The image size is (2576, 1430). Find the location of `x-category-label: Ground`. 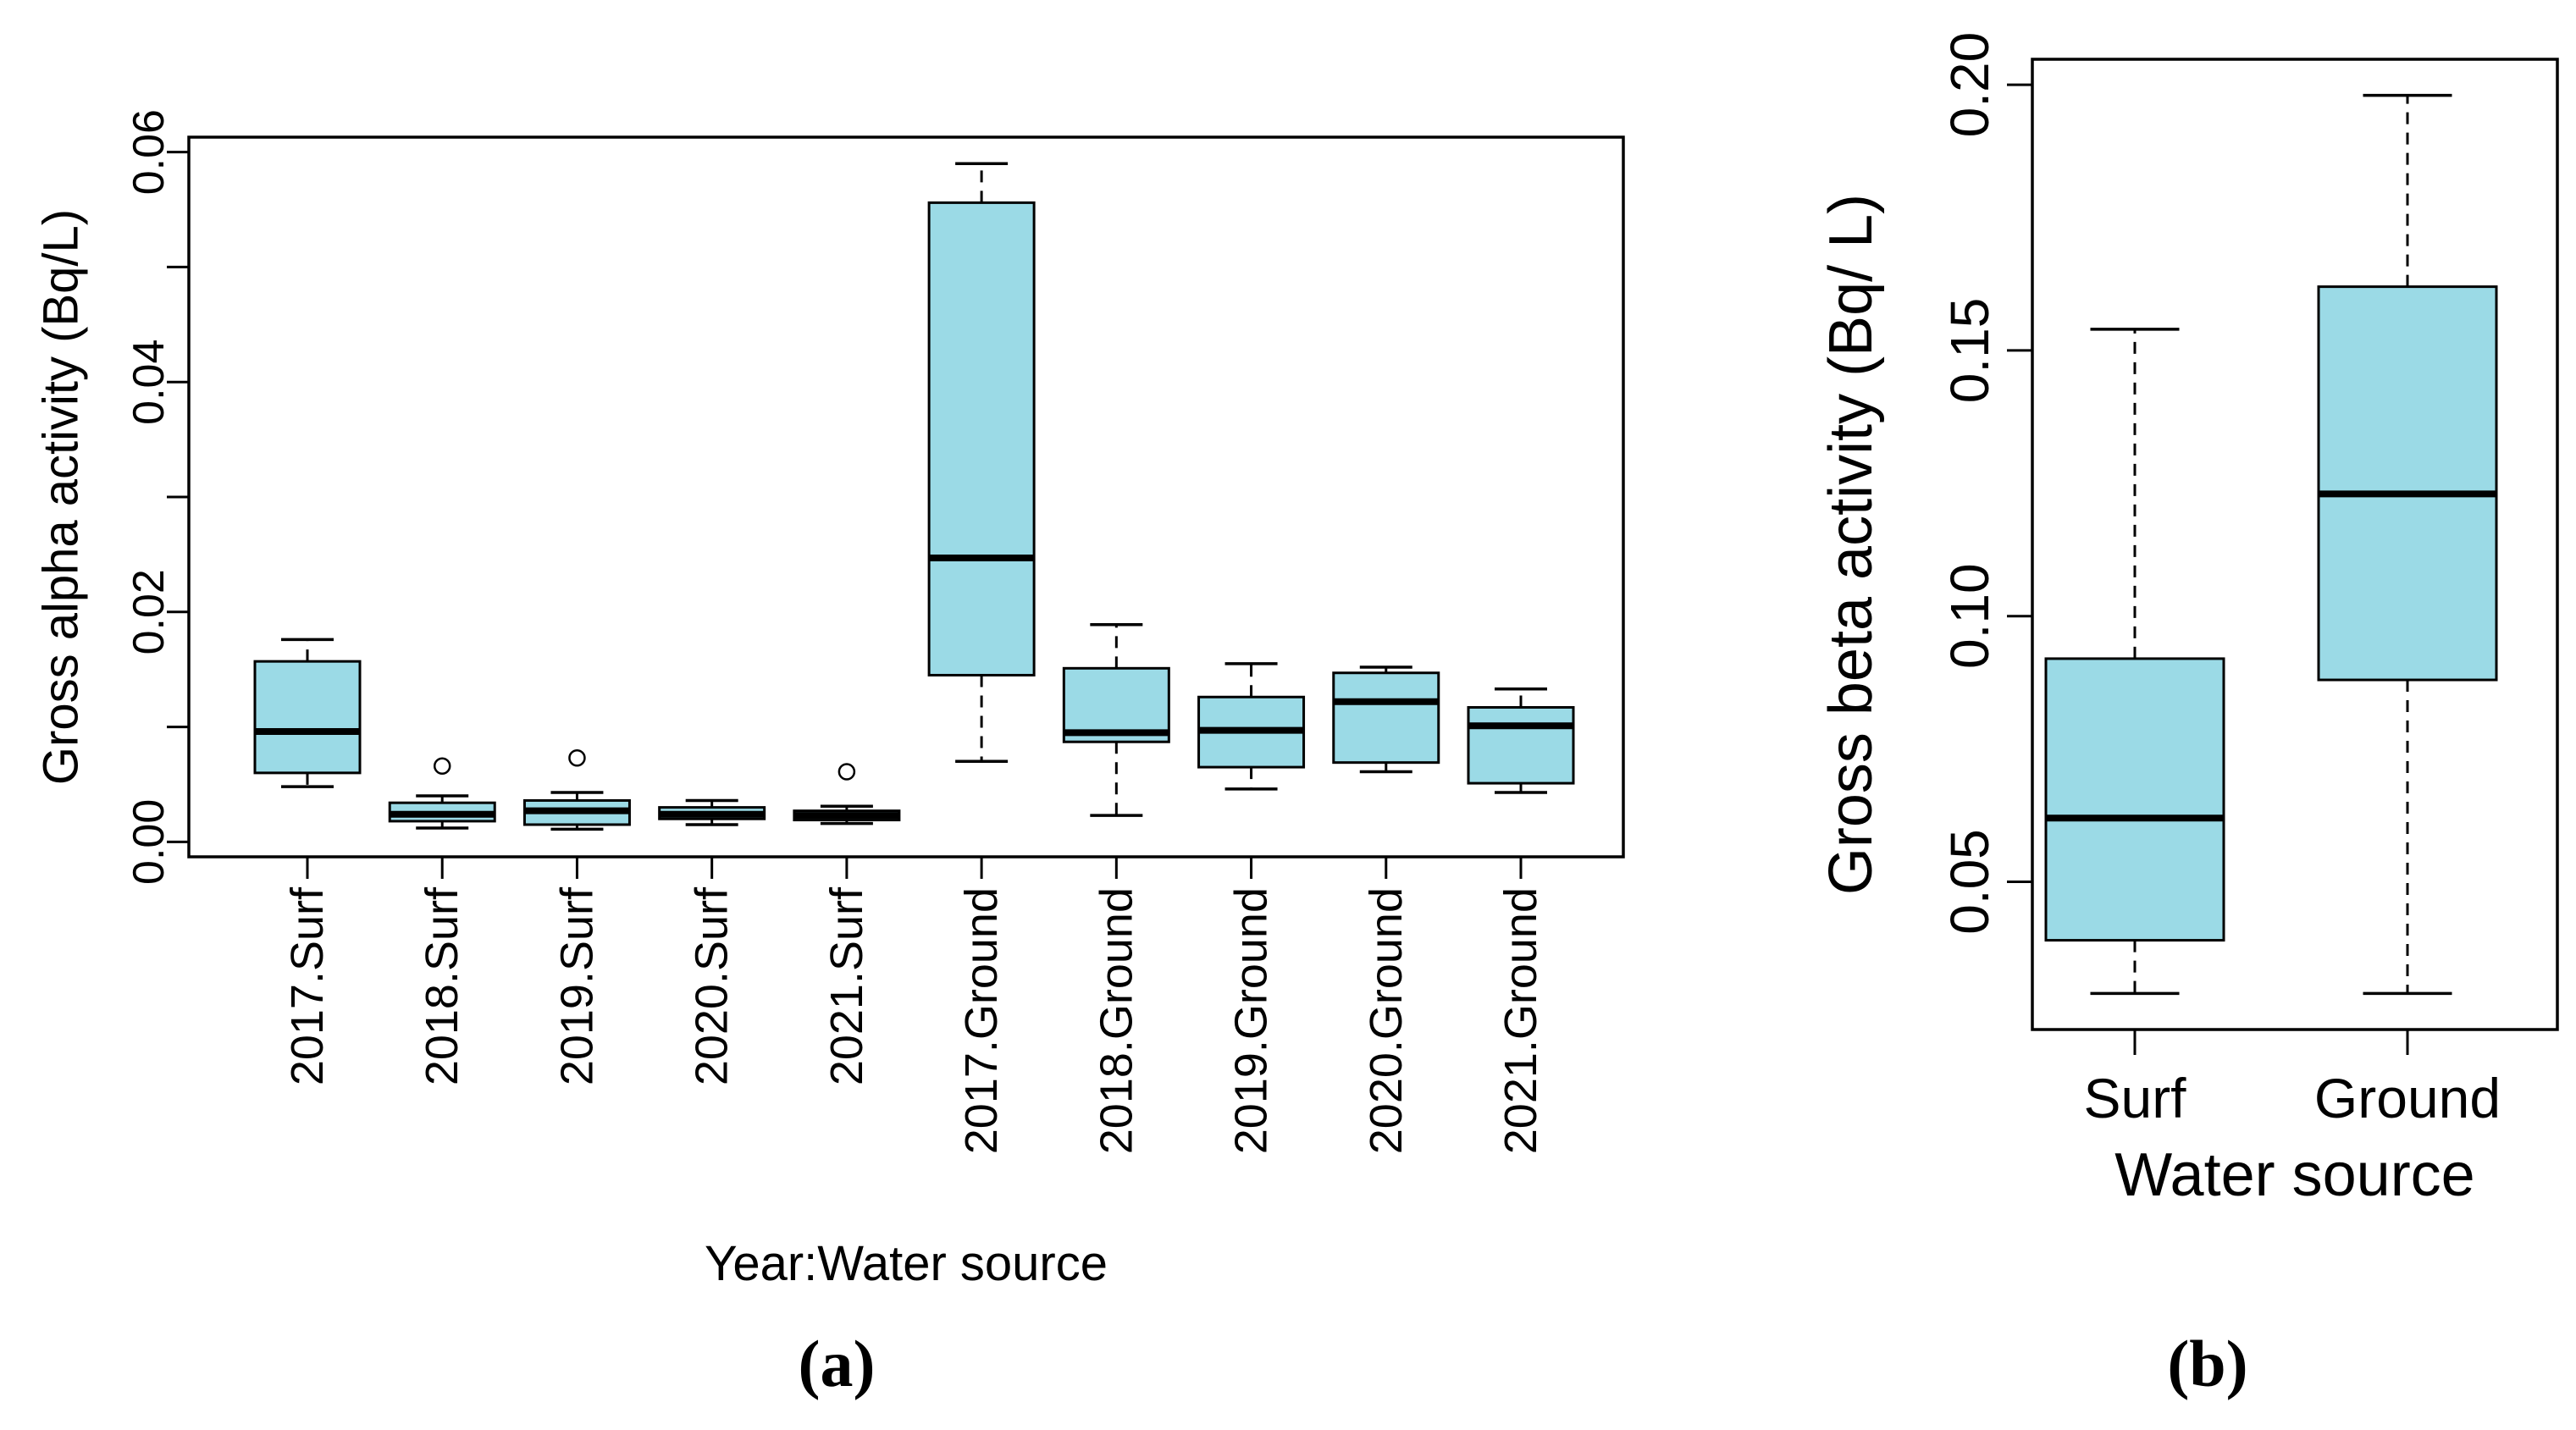

x-category-label: Ground is located at coordinates (2407, 1098).